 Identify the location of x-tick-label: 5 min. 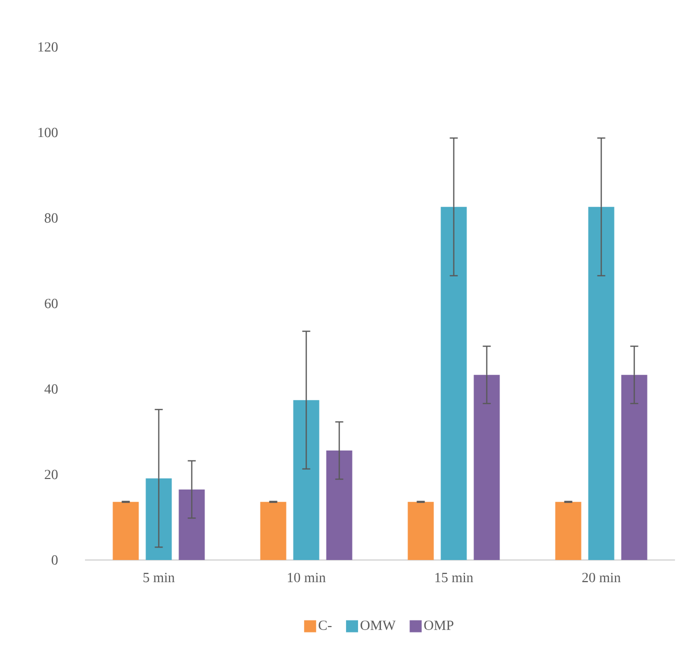
(159, 577).